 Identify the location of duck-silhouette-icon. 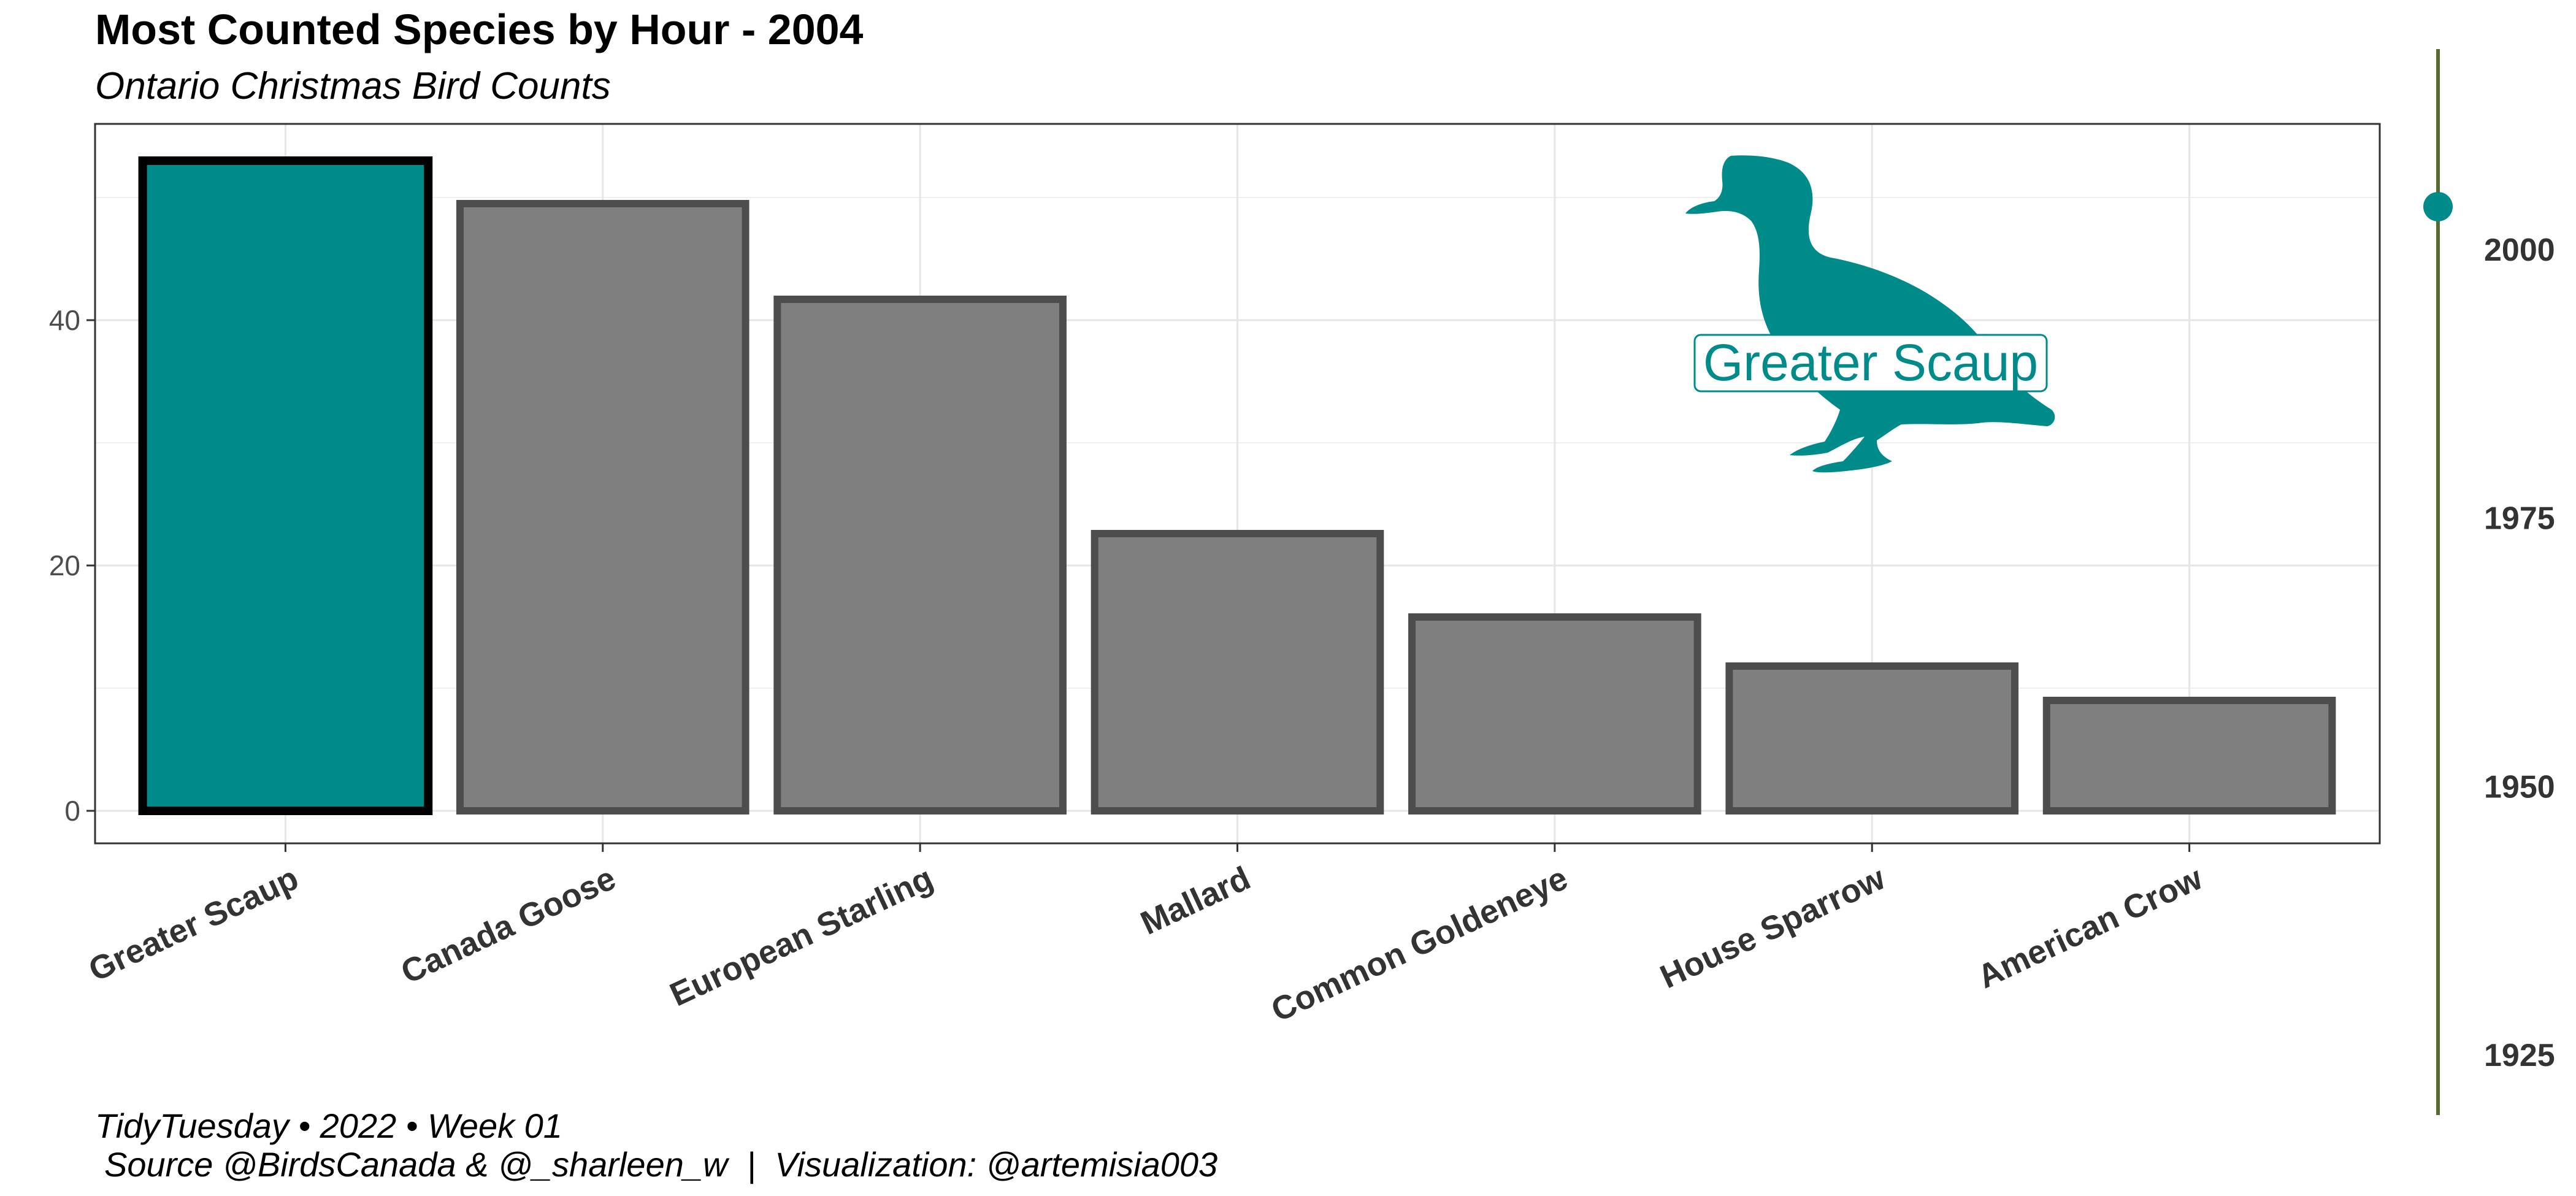
(1870, 314).